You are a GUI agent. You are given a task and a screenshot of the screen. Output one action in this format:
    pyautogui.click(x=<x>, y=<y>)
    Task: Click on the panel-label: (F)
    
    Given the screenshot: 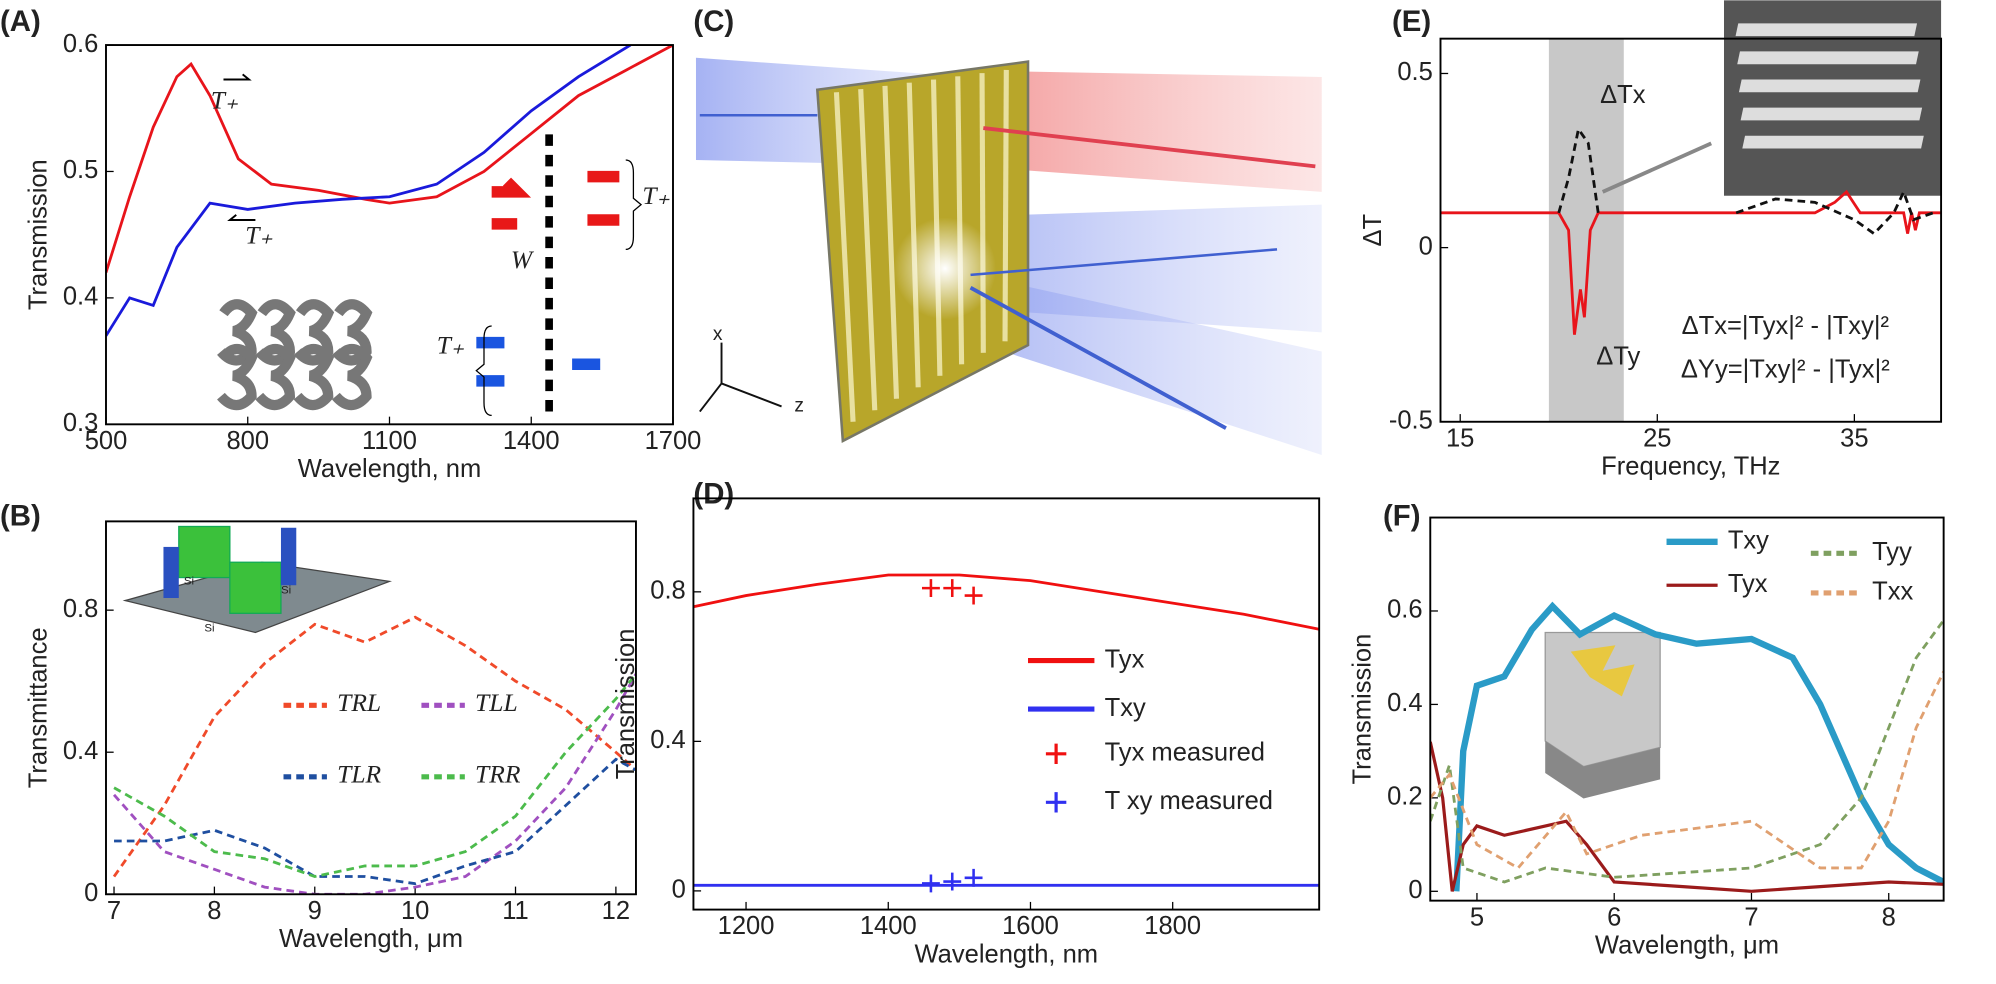 What is the action you would take?
    pyautogui.click(x=1402, y=515)
    